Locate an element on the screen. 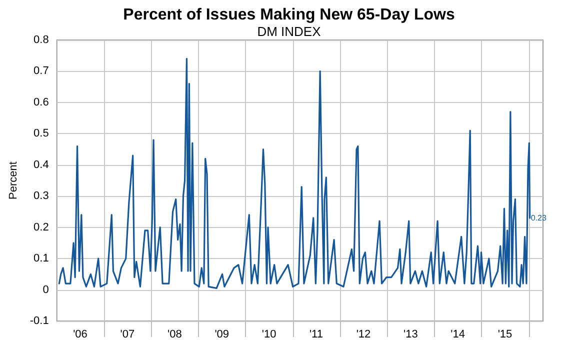 This screenshot has width=578, height=340. y-tick-label: 0.7 is located at coordinates (41, 71).